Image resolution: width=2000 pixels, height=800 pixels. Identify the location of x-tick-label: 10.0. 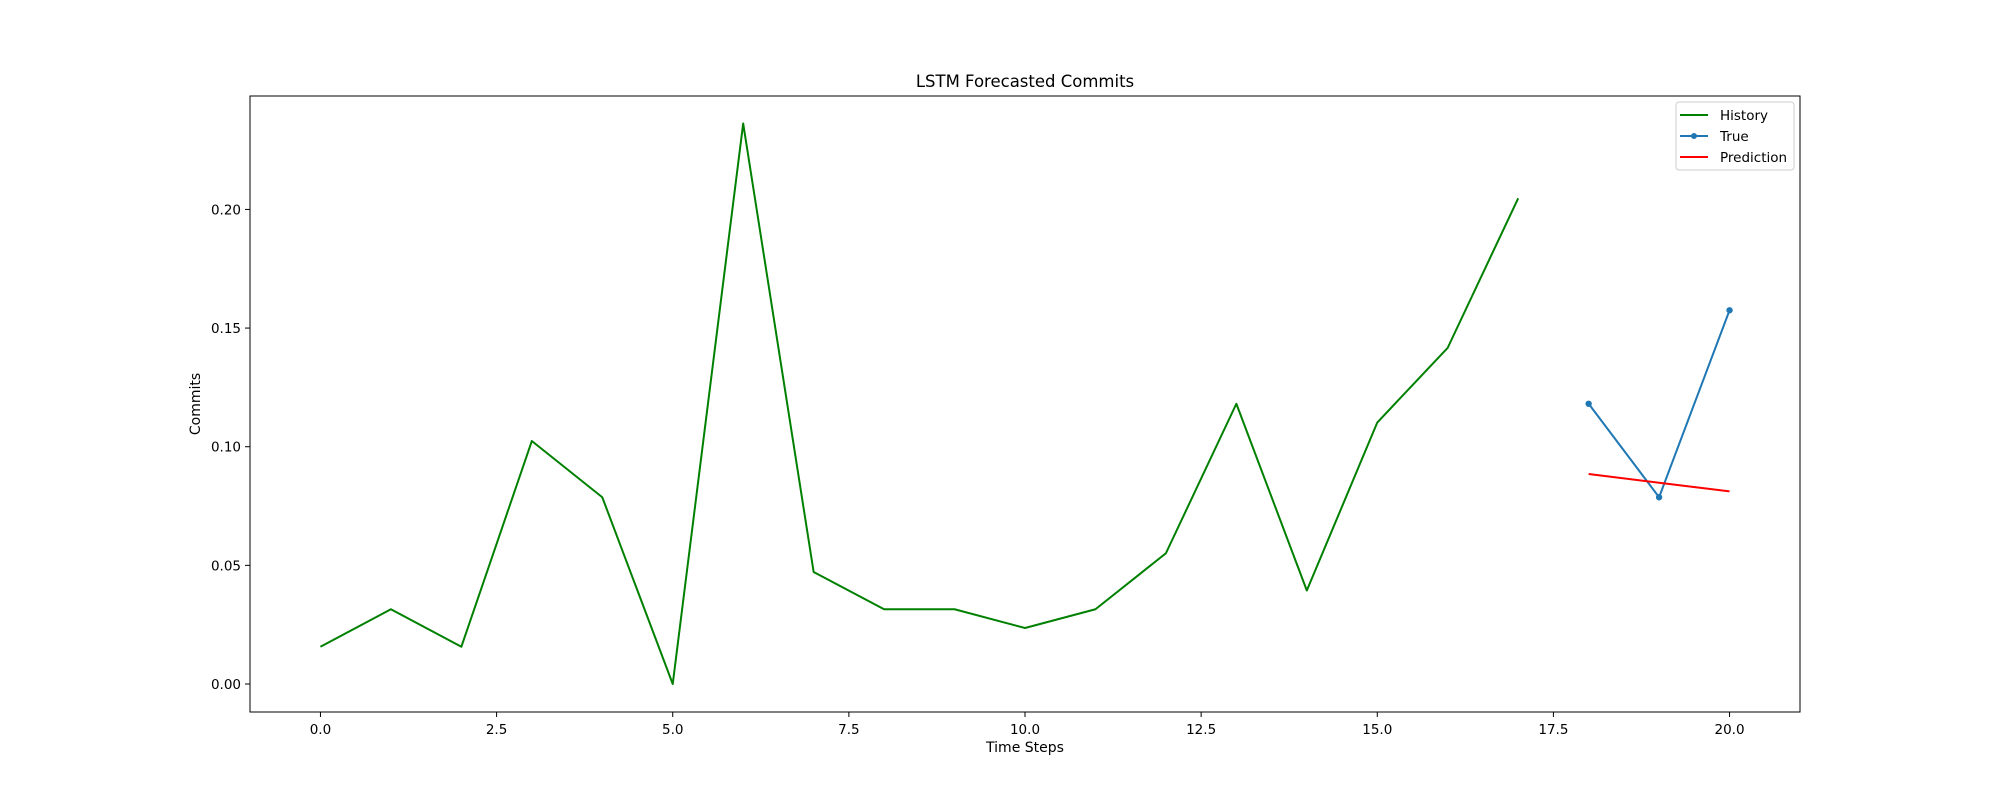
(1025, 730).